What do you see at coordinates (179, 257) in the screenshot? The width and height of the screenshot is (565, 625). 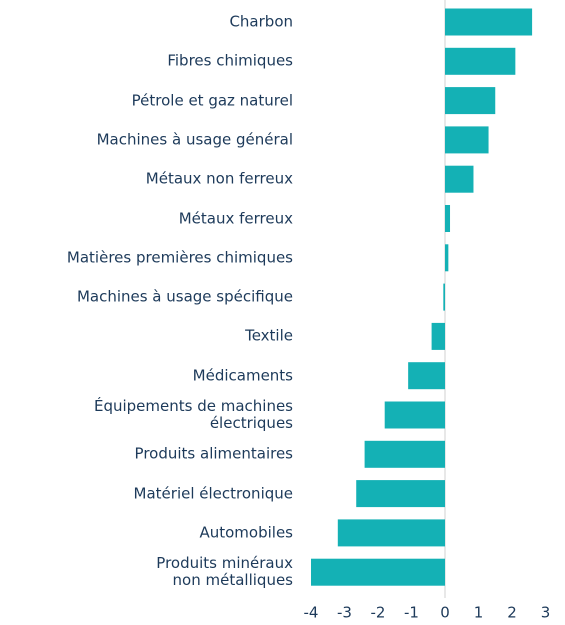 I see `y-tick-label: Matières premières chimiques` at bounding box center [179, 257].